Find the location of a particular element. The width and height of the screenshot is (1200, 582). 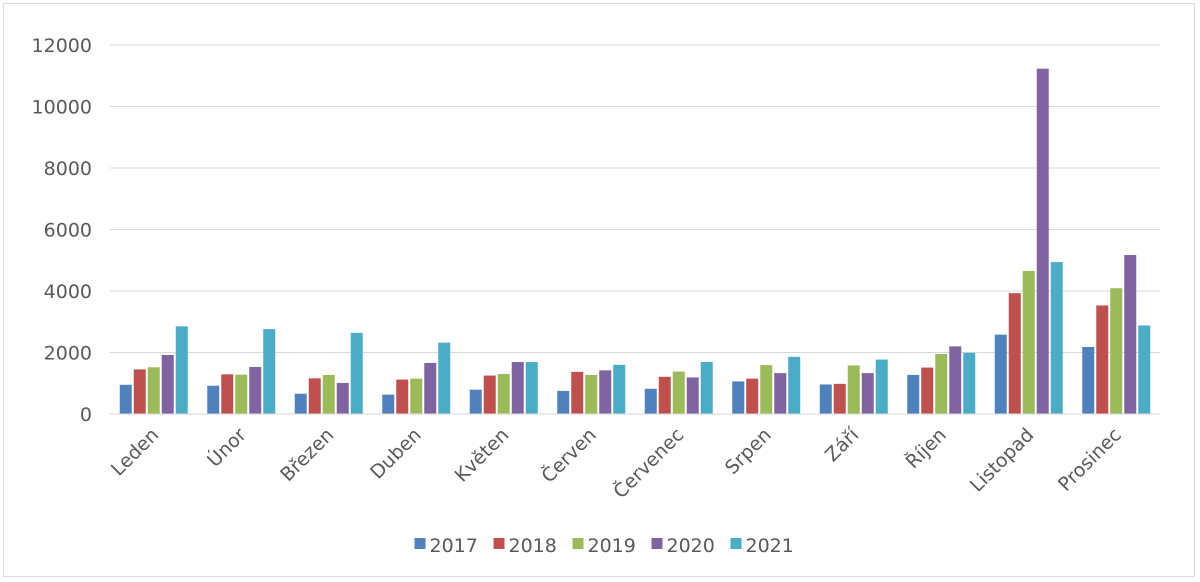

y-axis-tick-labels: 0 2000 4000 6000 8000 10000 12000 is located at coordinates (62, 230).